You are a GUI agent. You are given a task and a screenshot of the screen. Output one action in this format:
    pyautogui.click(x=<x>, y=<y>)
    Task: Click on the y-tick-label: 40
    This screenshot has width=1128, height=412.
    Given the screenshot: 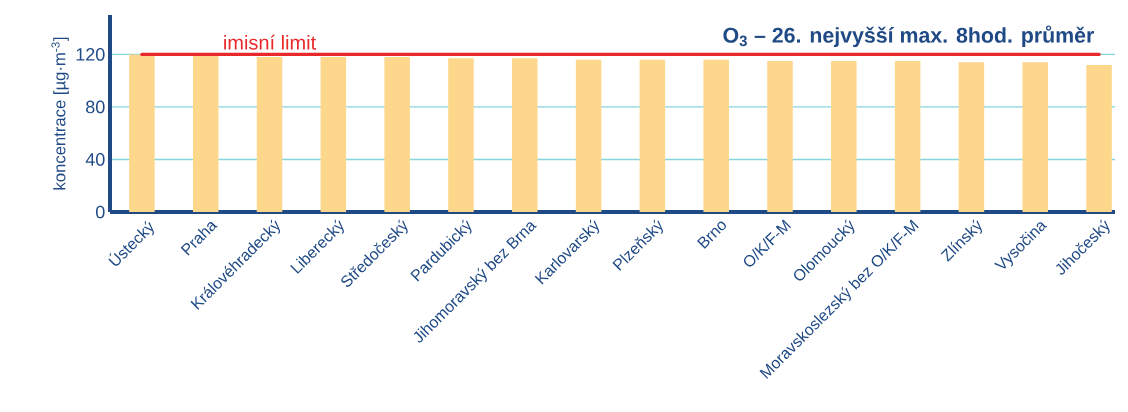 What is the action you would take?
    pyautogui.click(x=95, y=159)
    